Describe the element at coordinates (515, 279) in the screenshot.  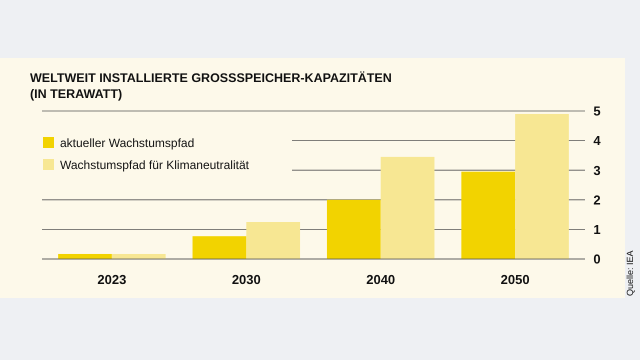
I see `x-tick-label: 2050` at that location.